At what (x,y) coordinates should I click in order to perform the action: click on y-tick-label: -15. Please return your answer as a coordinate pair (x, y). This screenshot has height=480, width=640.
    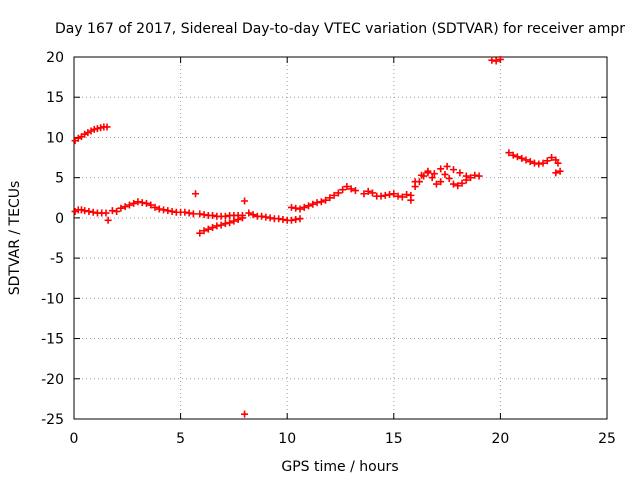
    Looking at the image, I should click on (52, 340).